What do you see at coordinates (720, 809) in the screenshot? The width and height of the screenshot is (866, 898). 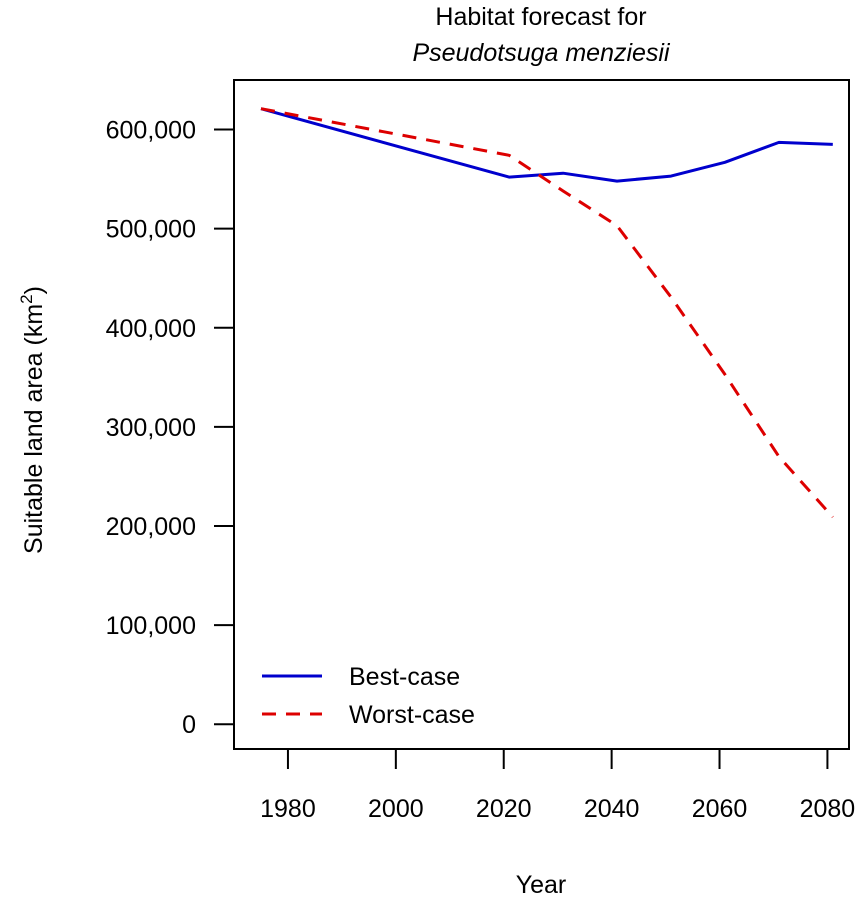 I see `x-tick-label: 2060` at bounding box center [720, 809].